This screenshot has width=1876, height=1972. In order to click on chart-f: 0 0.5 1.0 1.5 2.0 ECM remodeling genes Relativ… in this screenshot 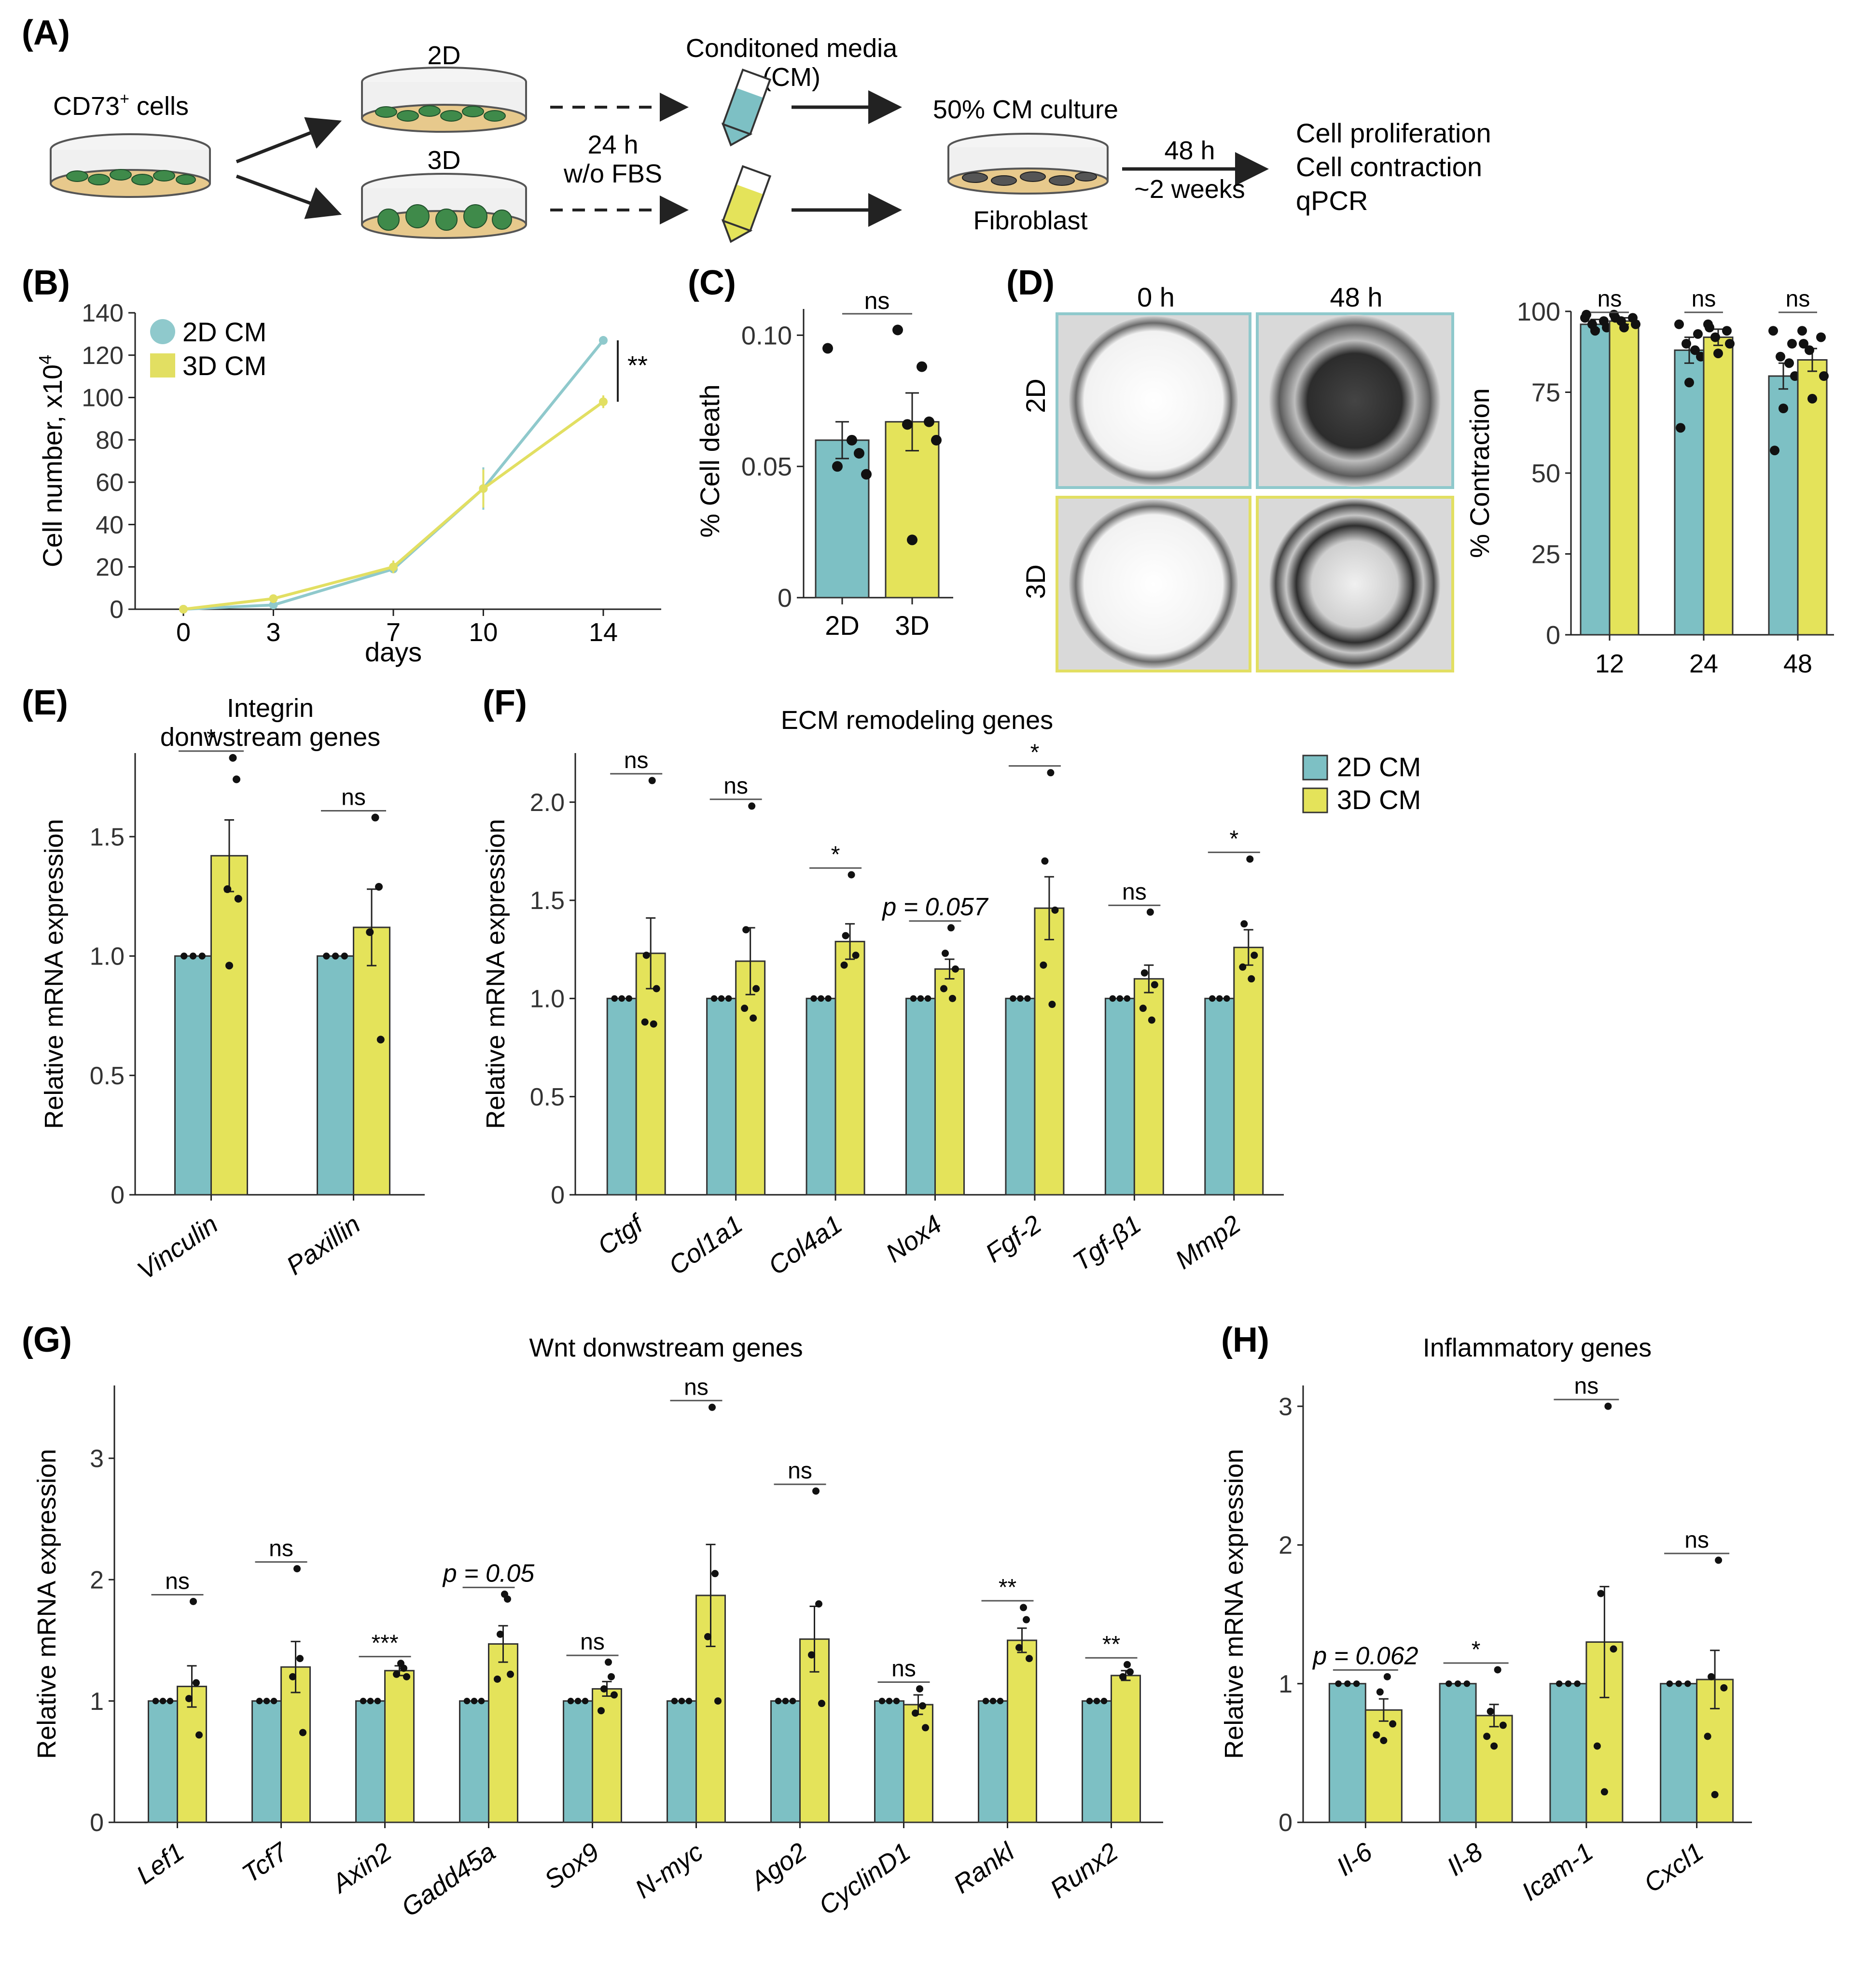, I will do `click(882, 993)`.